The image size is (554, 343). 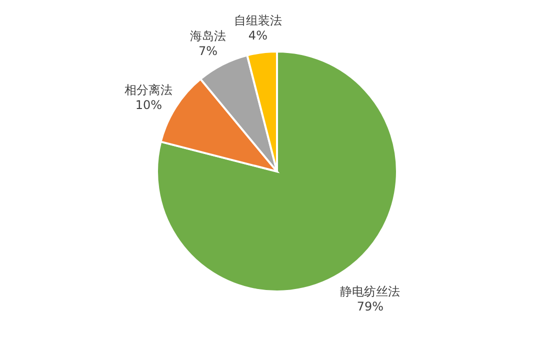 What do you see at coordinates (208, 51) in the screenshot?
I see `data-label: 7%` at bounding box center [208, 51].